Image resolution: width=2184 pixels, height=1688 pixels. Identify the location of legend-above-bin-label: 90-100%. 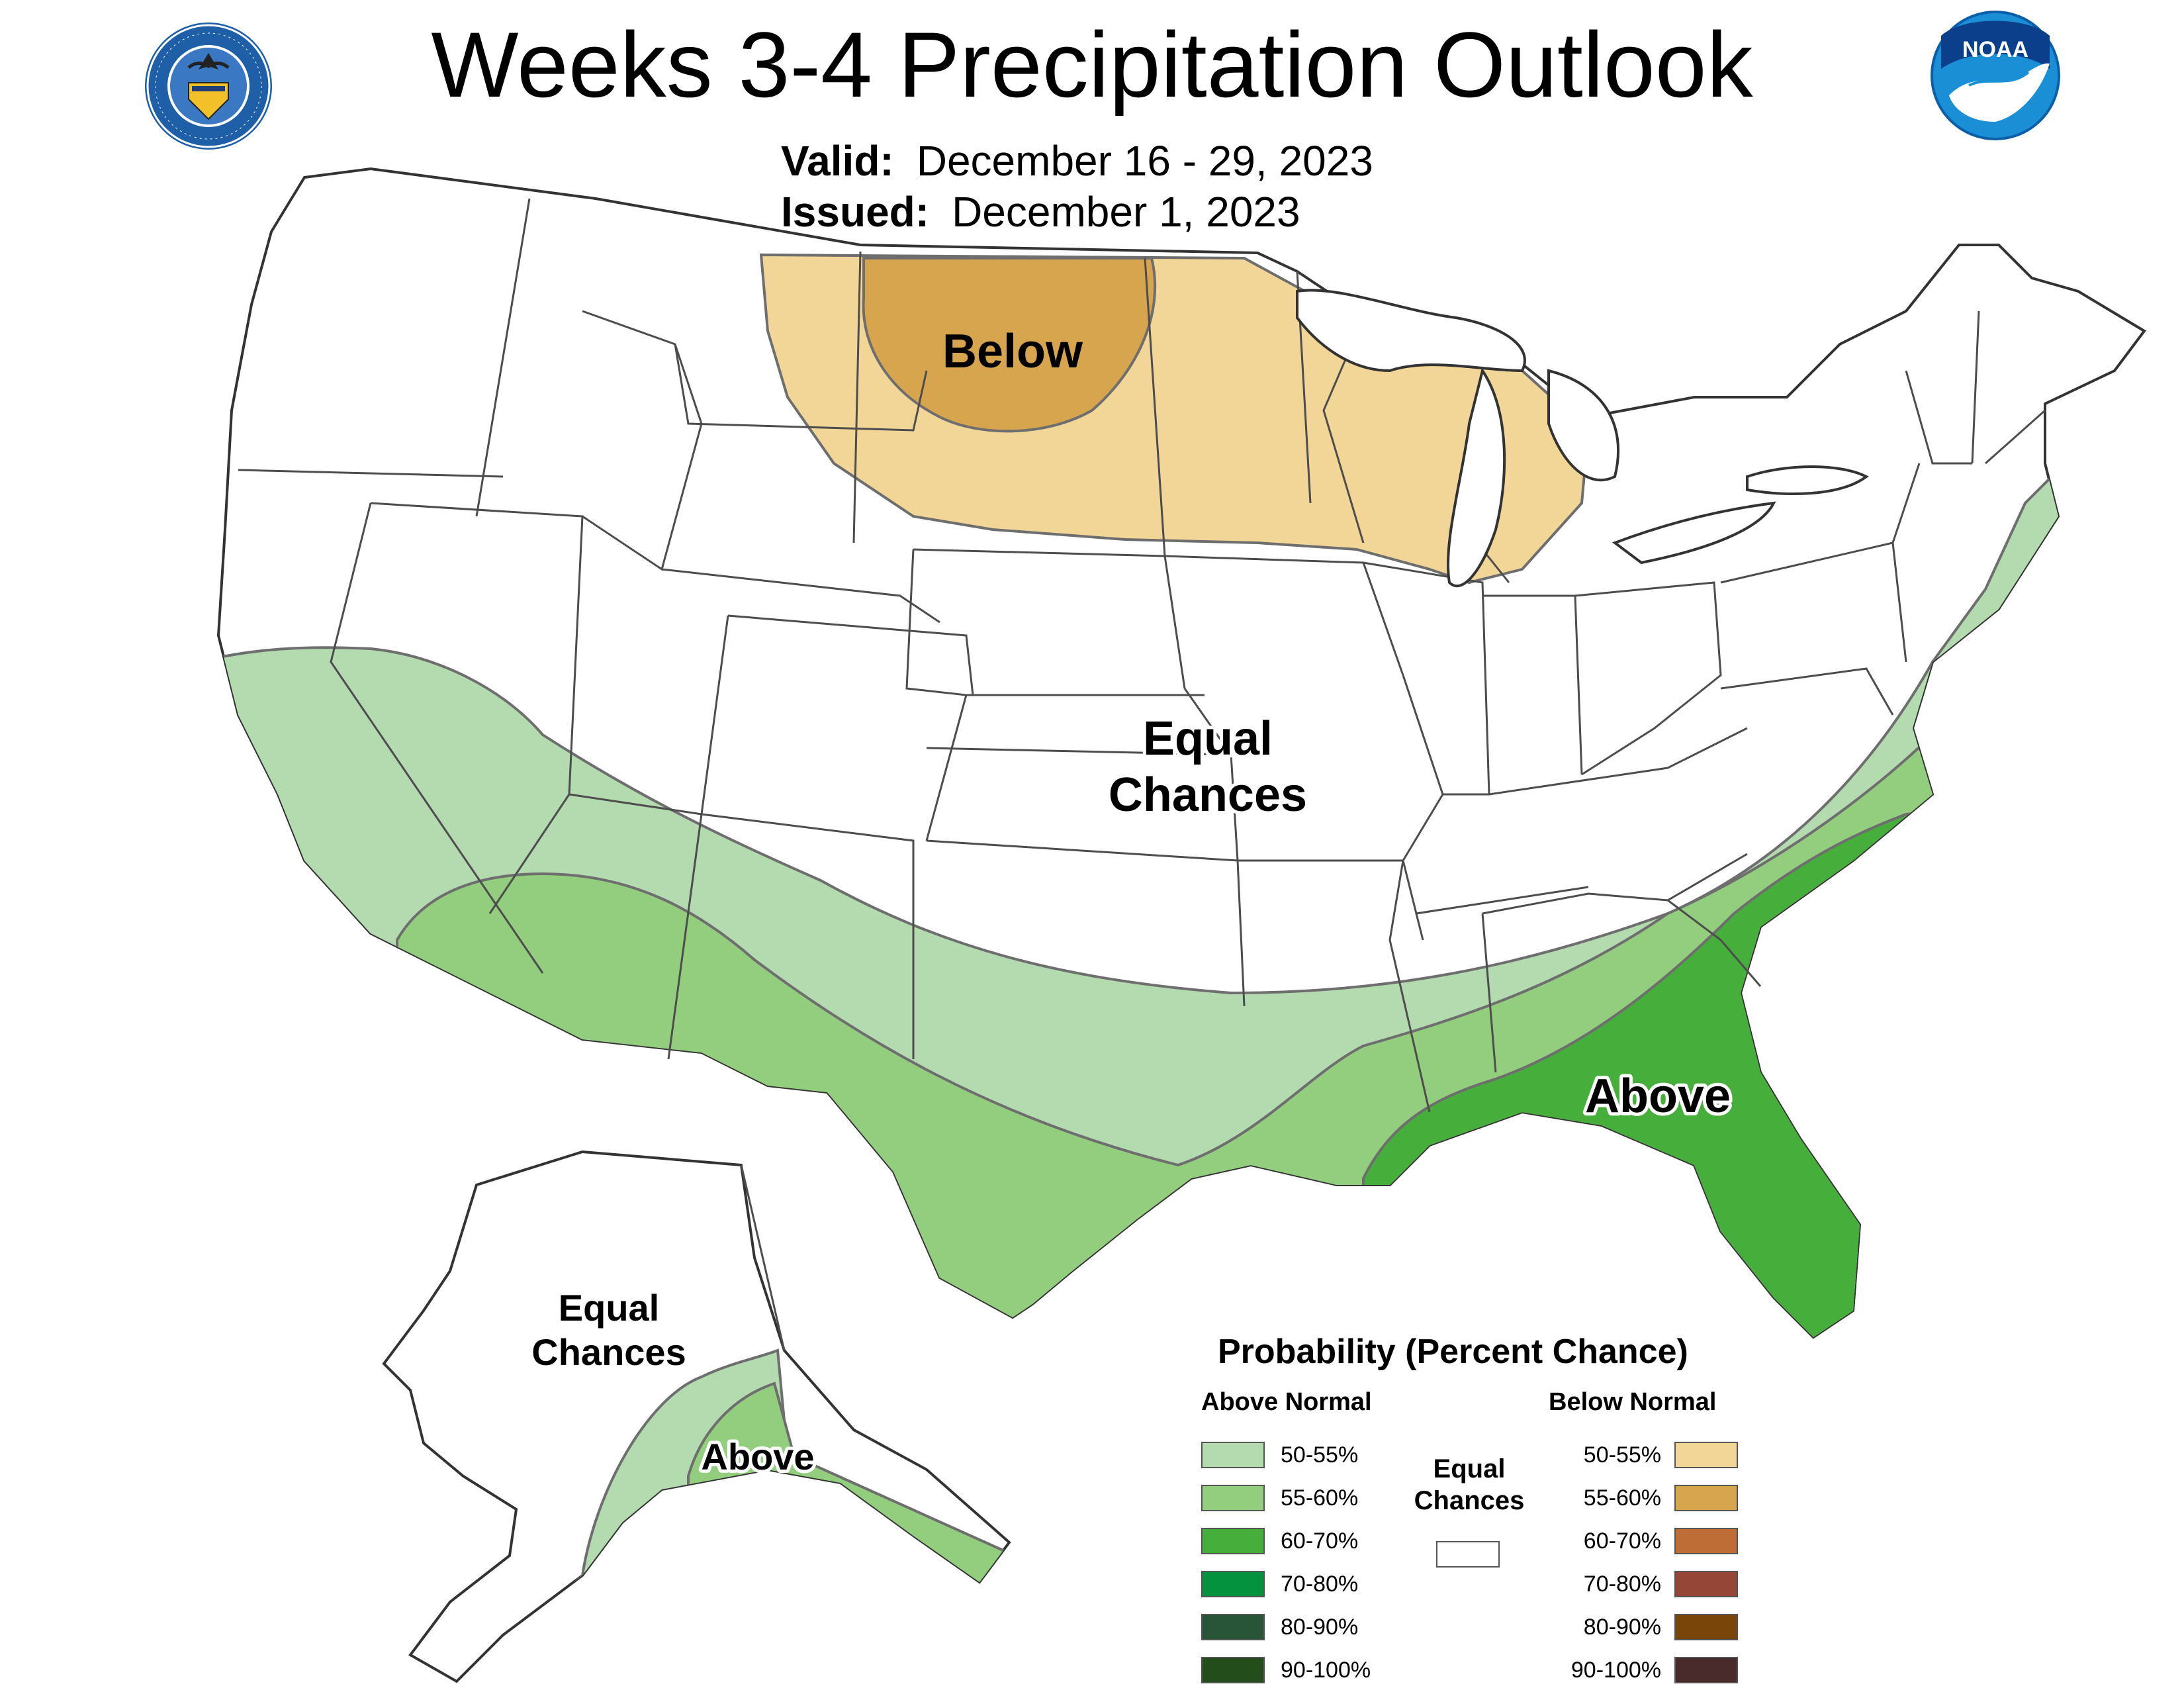
(1326, 1670).